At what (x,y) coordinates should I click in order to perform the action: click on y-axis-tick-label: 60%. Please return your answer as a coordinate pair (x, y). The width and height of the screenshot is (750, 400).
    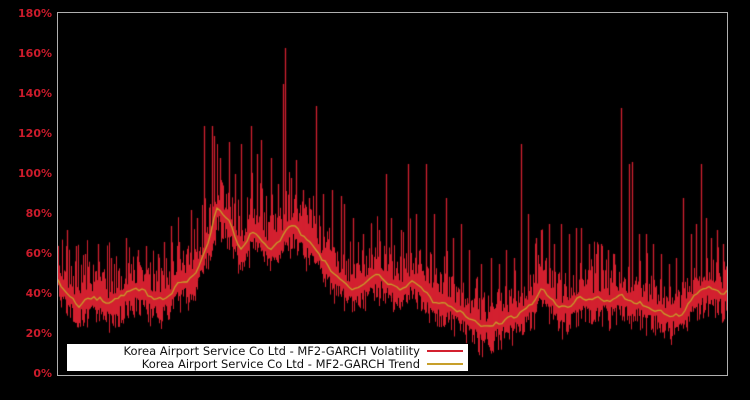
    Looking at the image, I should click on (38, 253).